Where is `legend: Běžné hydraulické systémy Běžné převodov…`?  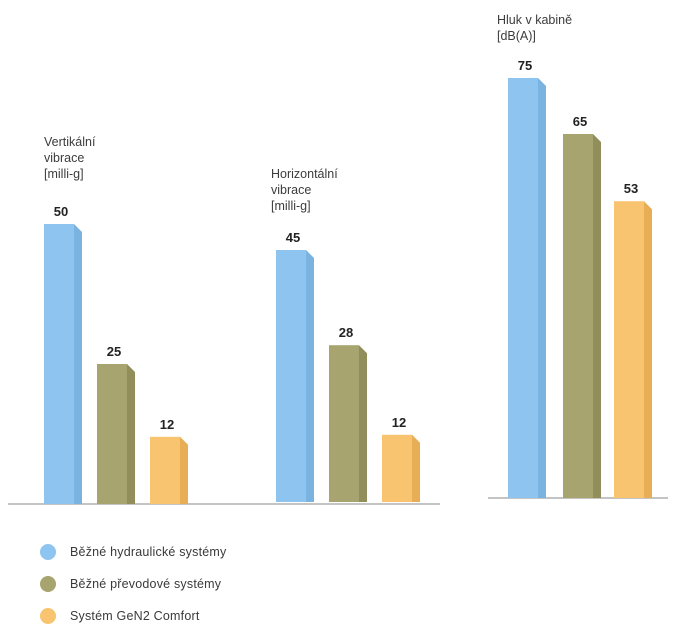 legend: Běžné hydraulické systémy Běžné převodov… is located at coordinates (133, 590).